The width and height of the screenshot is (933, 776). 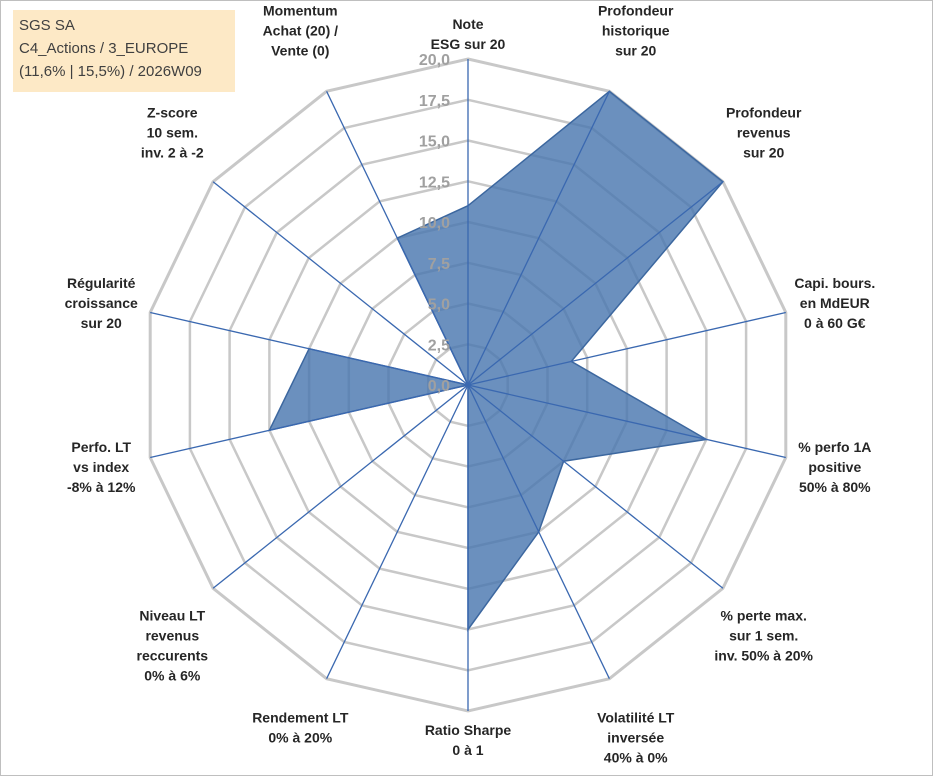 I want to click on axis-label-line: 0 à 1, so click(x=467, y=750).